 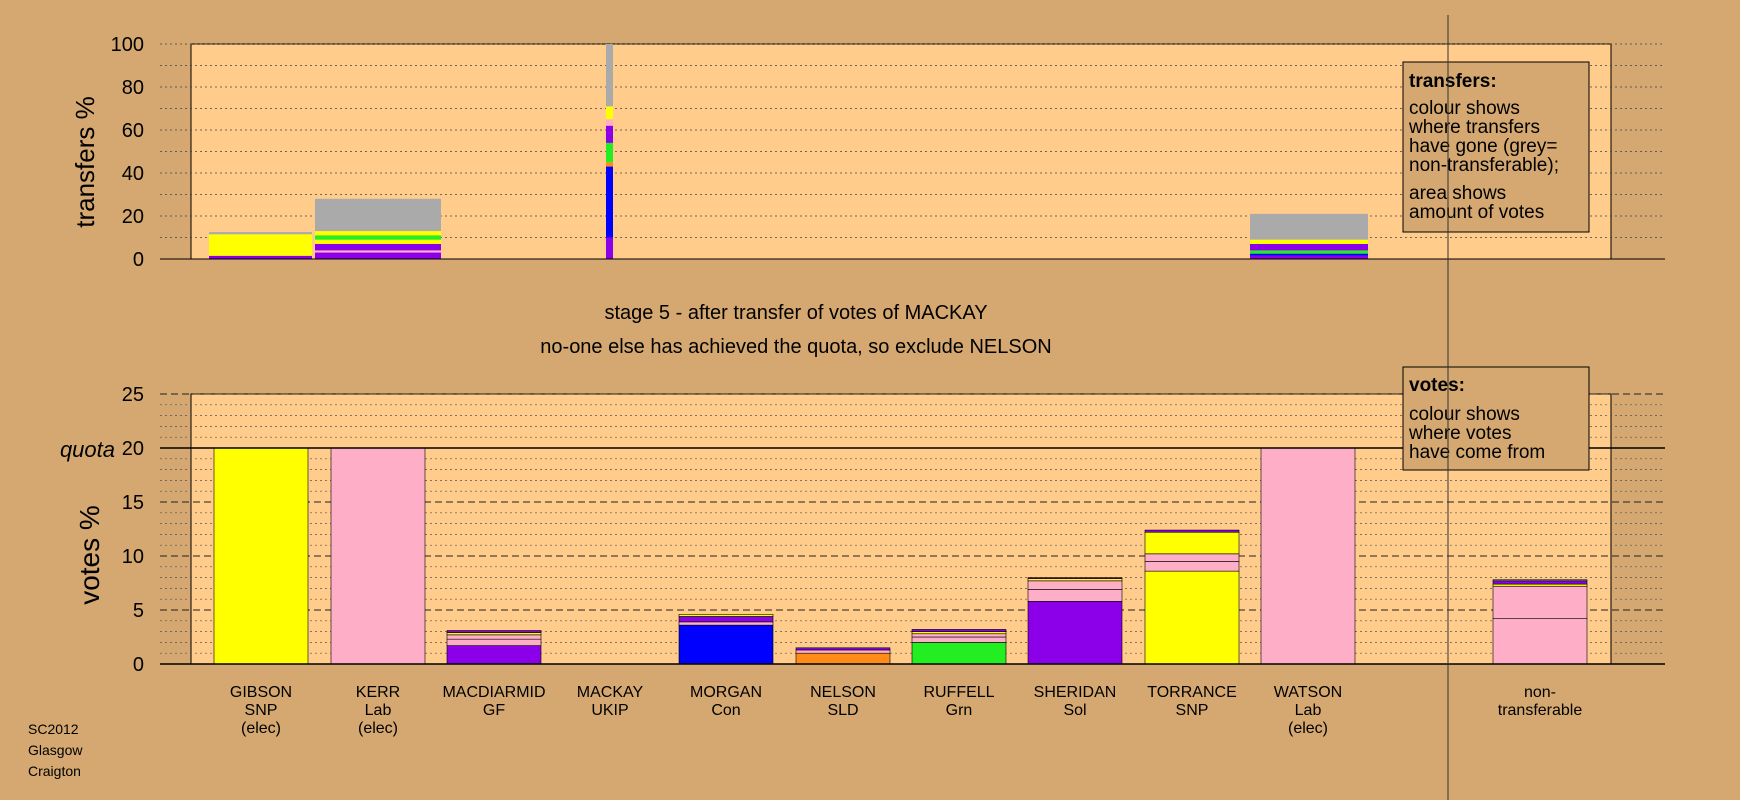 I want to click on transfers-tick-label: 20, so click(x=133, y=217).